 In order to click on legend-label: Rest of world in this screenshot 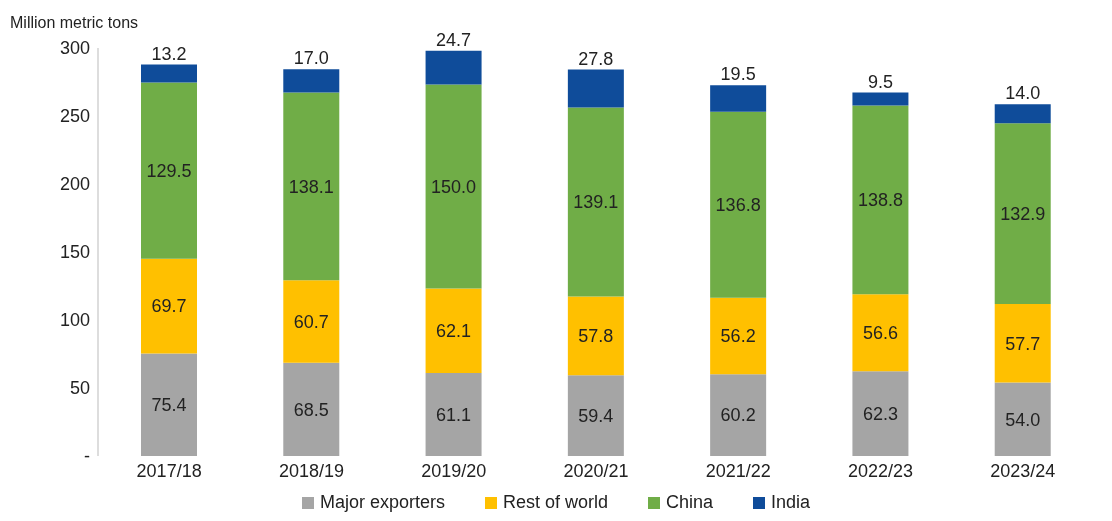, I will do `click(555, 502)`.